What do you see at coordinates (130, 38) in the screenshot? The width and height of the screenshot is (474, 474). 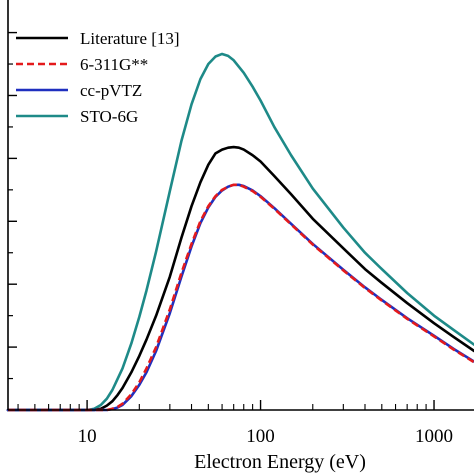 I see `legend-label: Literature [13]` at bounding box center [130, 38].